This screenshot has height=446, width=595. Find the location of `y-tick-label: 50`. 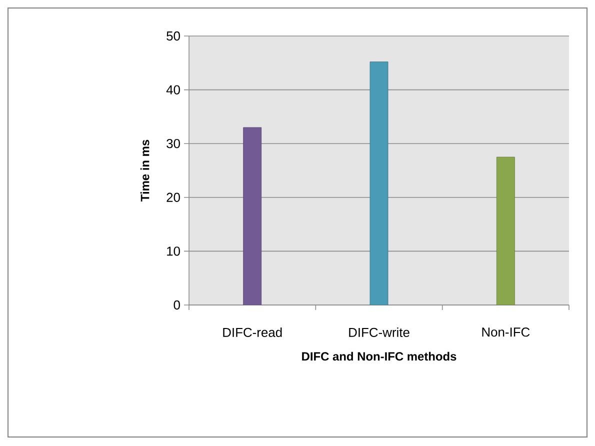

y-tick-label: 50 is located at coordinates (173, 36).